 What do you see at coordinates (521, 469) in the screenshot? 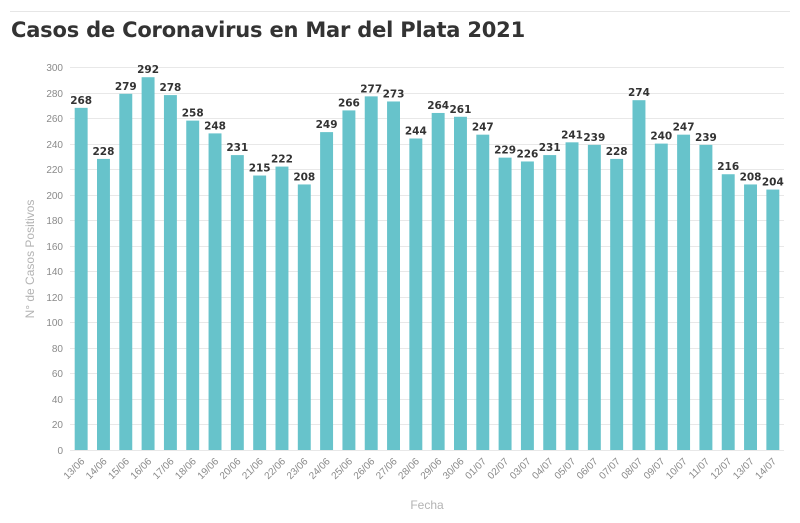
I see `x-tick-label: 03/07` at bounding box center [521, 469].